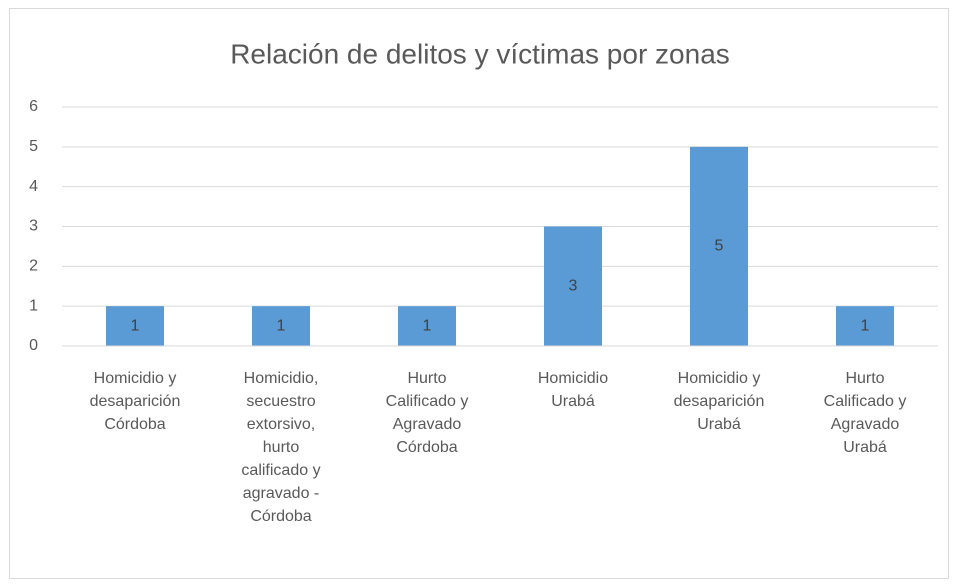  Describe the element at coordinates (280, 470) in the screenshot. I see `x-tick-label: calificado y` at that location.